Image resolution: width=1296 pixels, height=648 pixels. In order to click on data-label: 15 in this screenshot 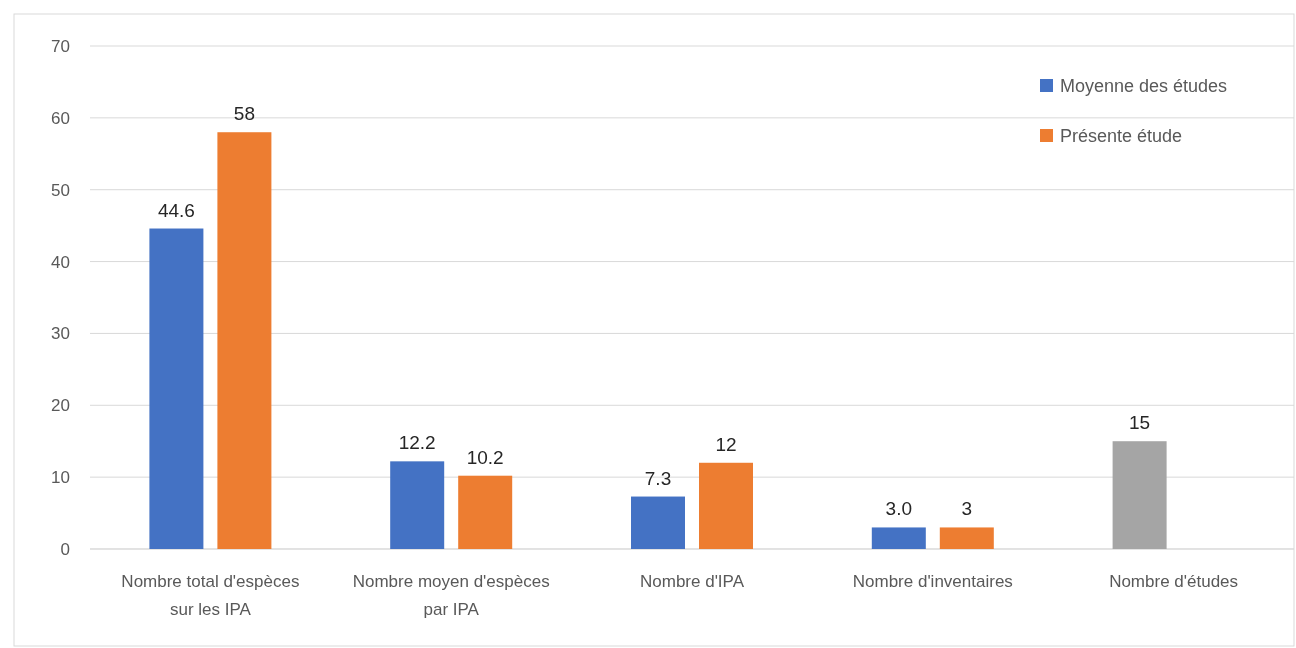, I will do `click(1140, 423)`.